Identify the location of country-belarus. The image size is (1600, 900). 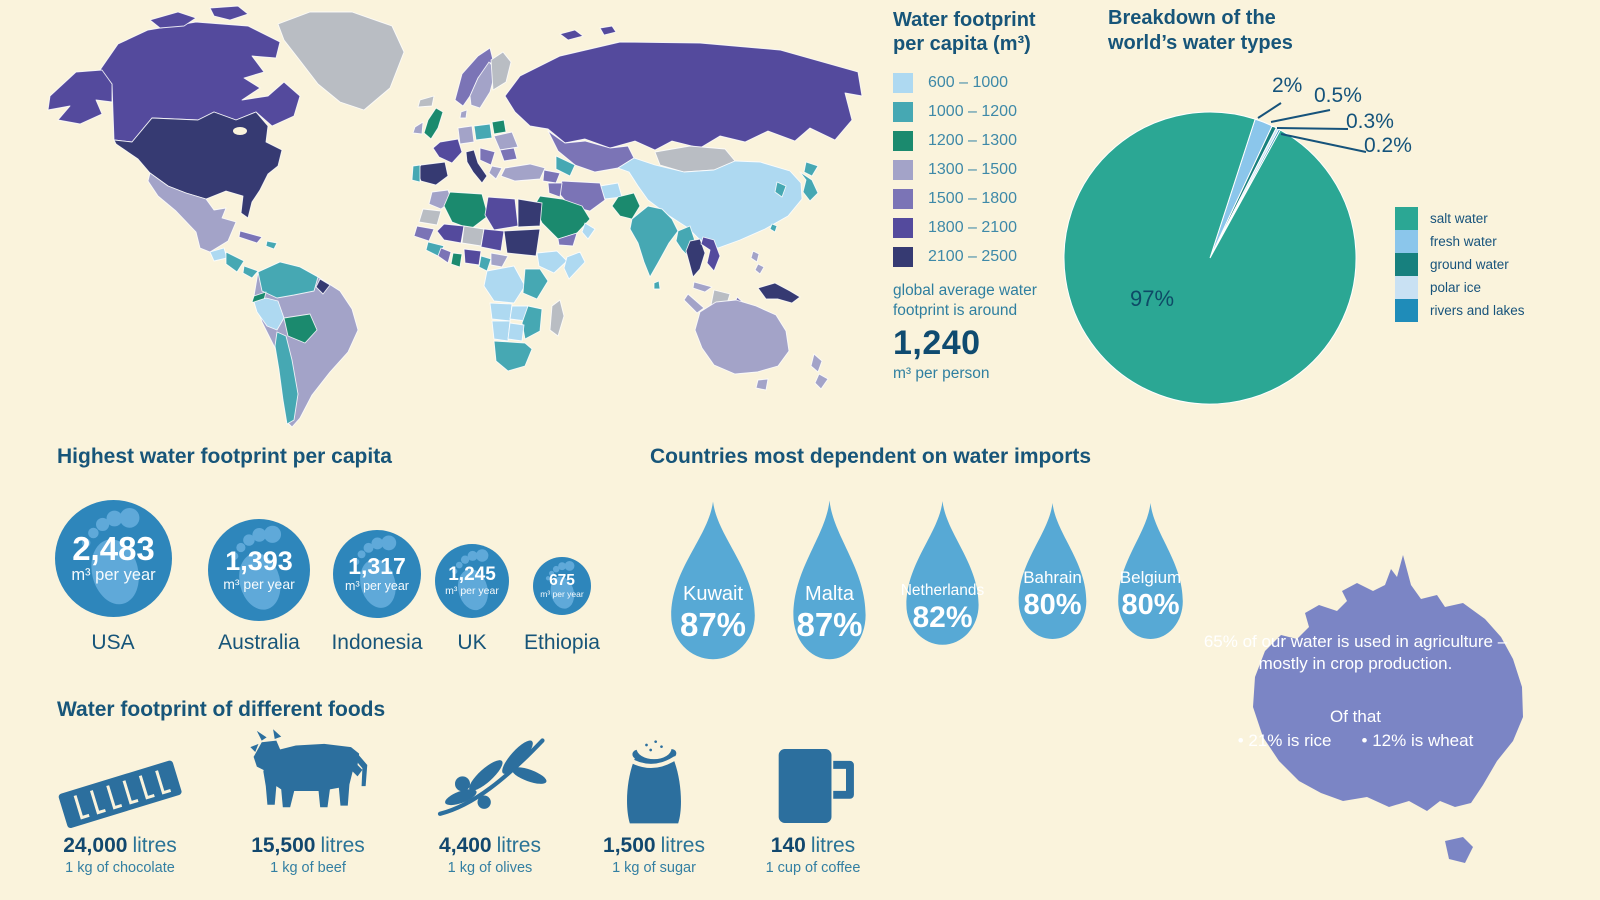
(499, 127).